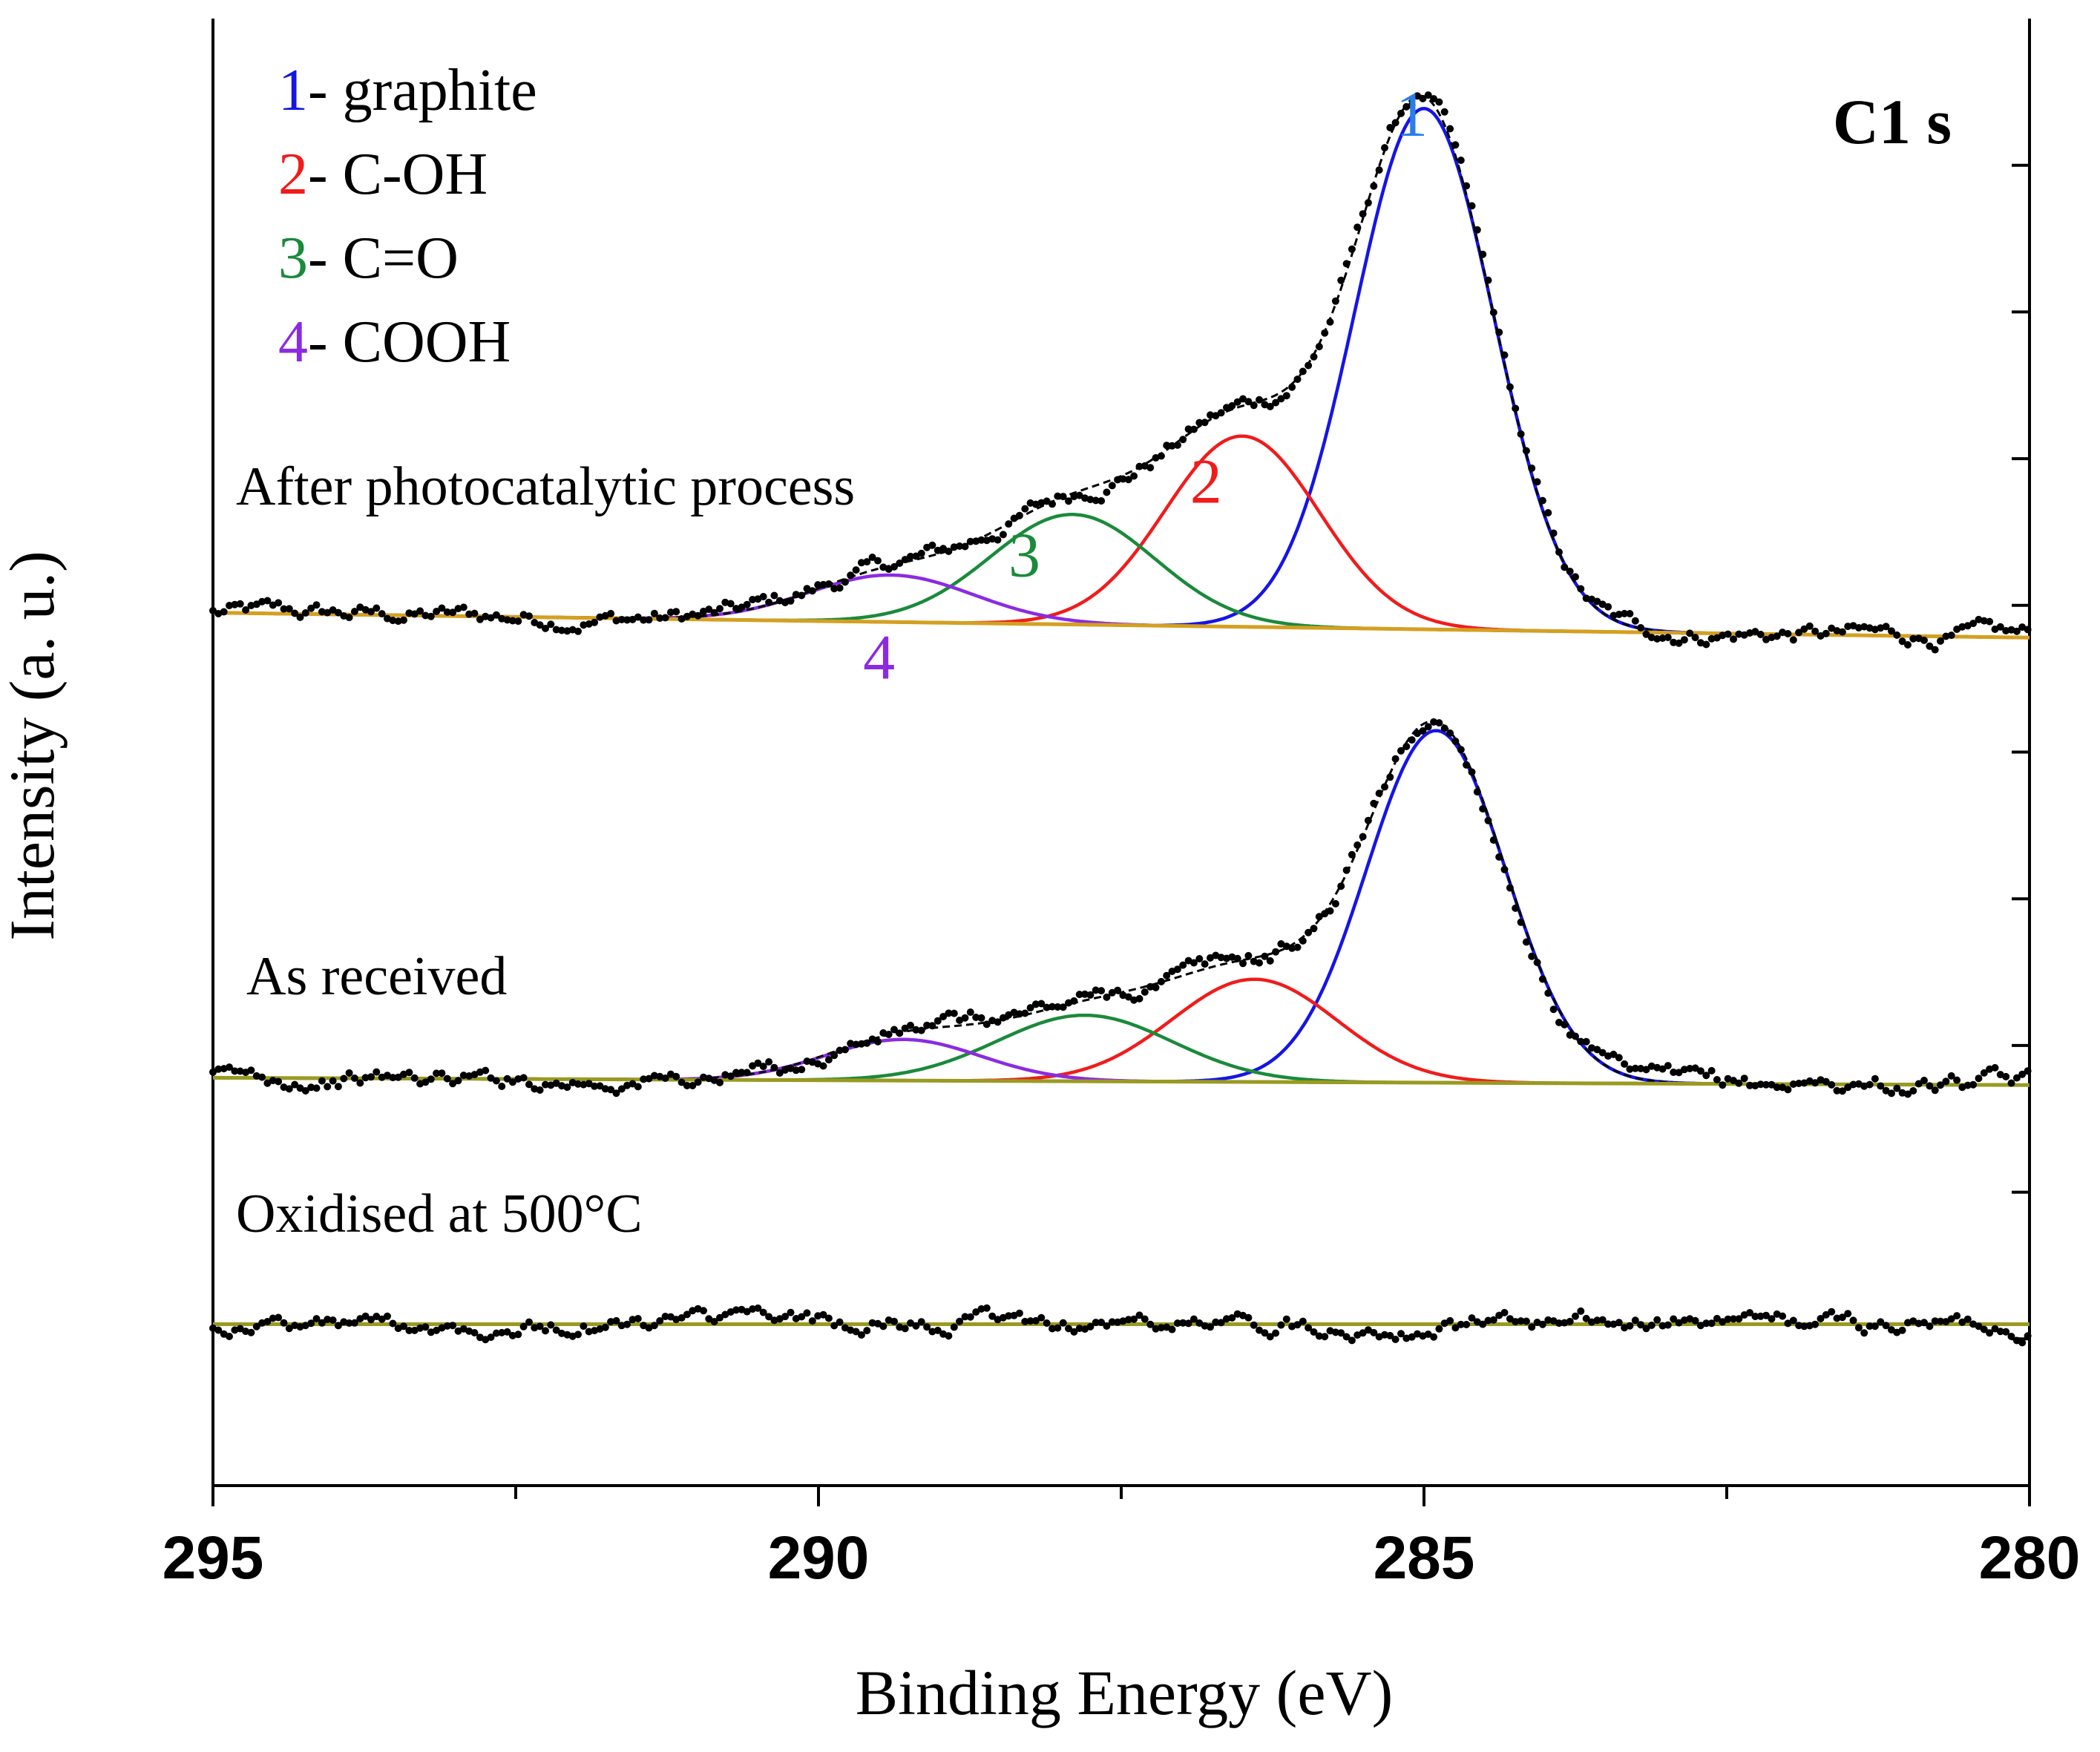 This screenshot has height=1752, width=2100. Describe the element at coordinates (293, 258) in the screenshot. I see `legend-number: 3` at that location.